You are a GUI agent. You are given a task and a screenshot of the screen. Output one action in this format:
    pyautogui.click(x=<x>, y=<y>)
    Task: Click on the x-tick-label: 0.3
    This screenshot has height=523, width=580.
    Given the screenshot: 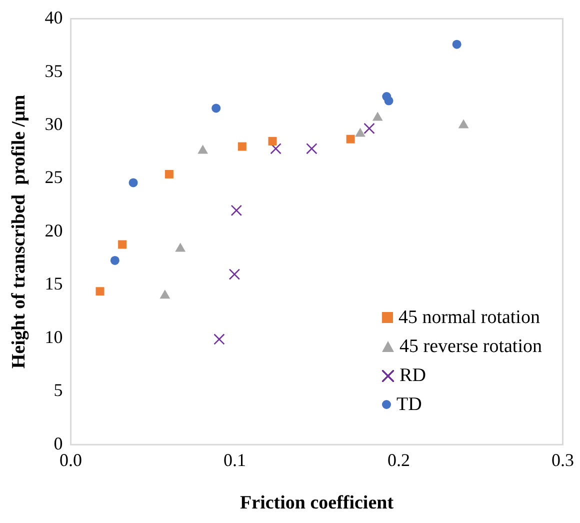 What is the action you would take?
    pyautogui.click(x=563, y=460)
    